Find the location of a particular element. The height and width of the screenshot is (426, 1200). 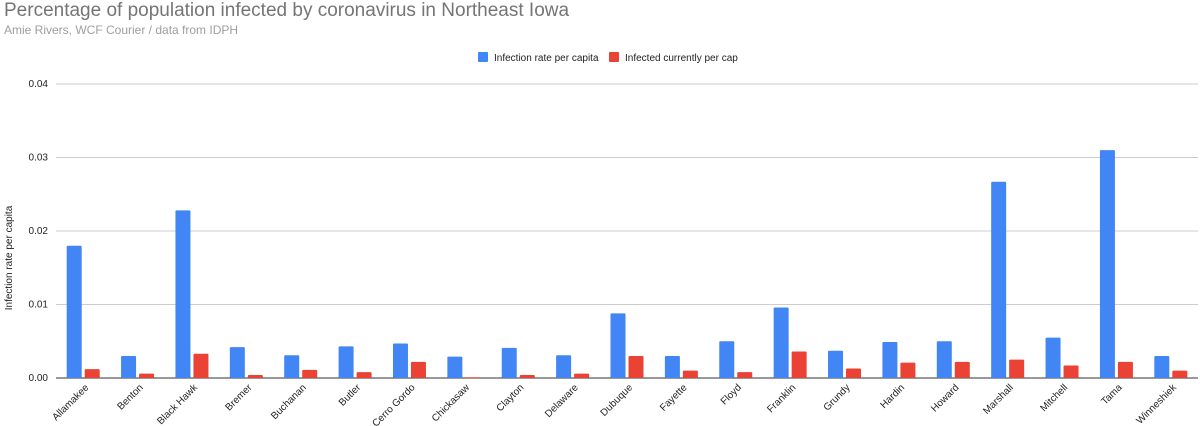

x-tick-label: Butler is located at coordinates (350, 395).